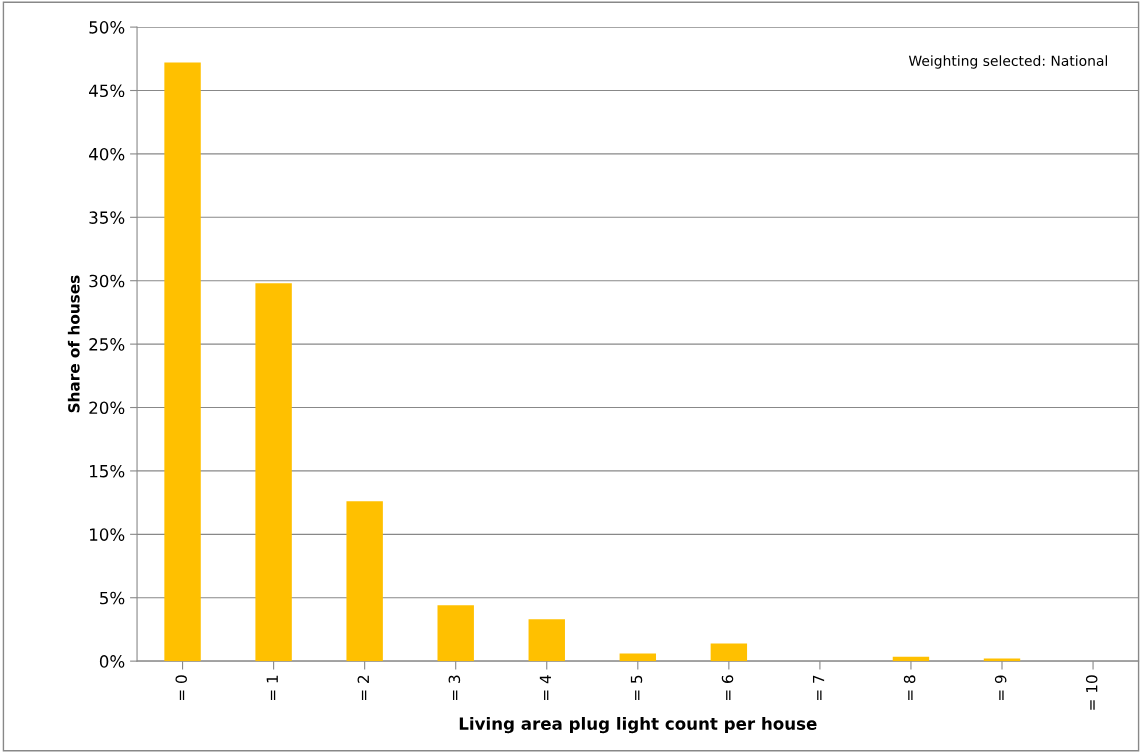 This screenshot has height=753, width=1142. What do you see at coordinates (545, 688) in the screenshot?
I see `x-tick-label: = 4` at bounding box center [545, 688].